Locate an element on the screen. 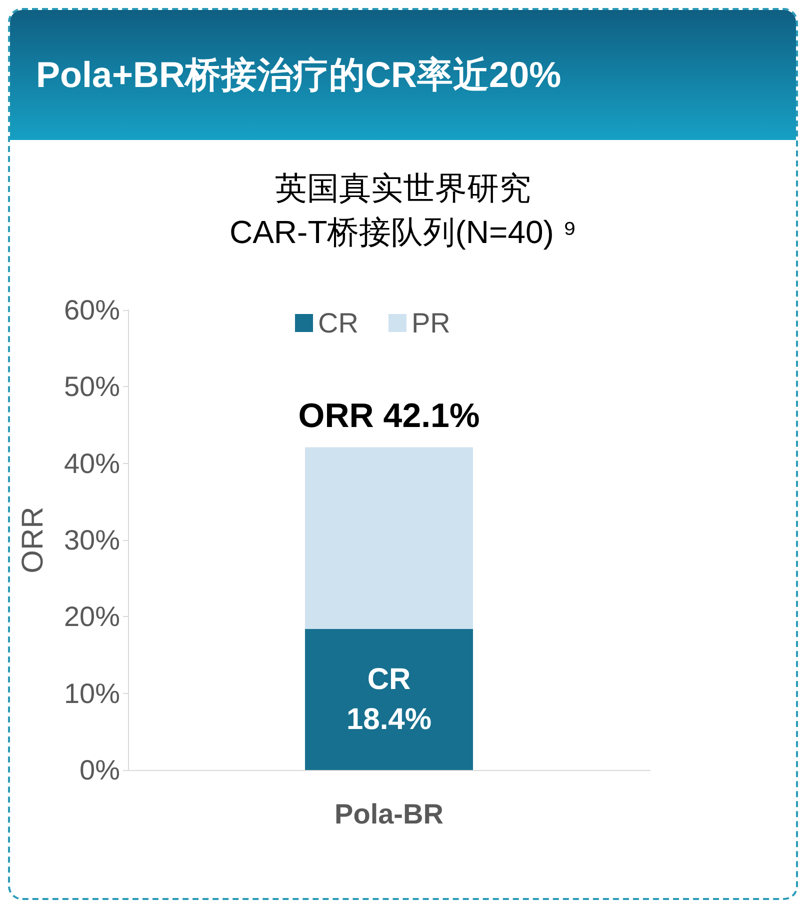 The width and height of the screenshot is (810, 912). y-tick-label: 20% is located at coordinates (92, 616).